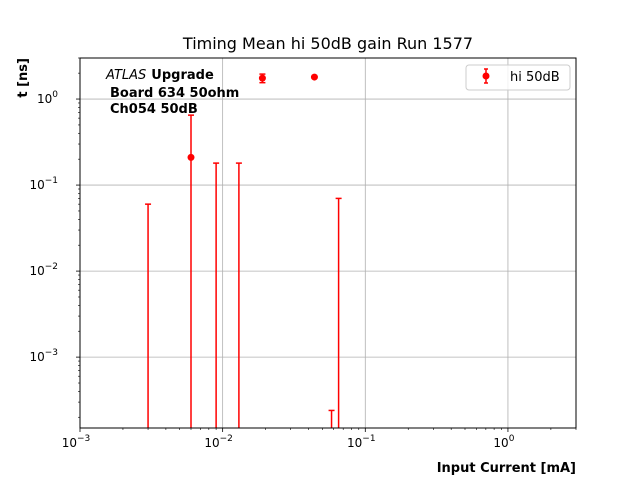 Image resolution: width=640 pixels, height=480 pixels. Describe the element at coordinates (506, 468) in the screenshot. I see `x-axis-label: Input Current [mA]` at that location.